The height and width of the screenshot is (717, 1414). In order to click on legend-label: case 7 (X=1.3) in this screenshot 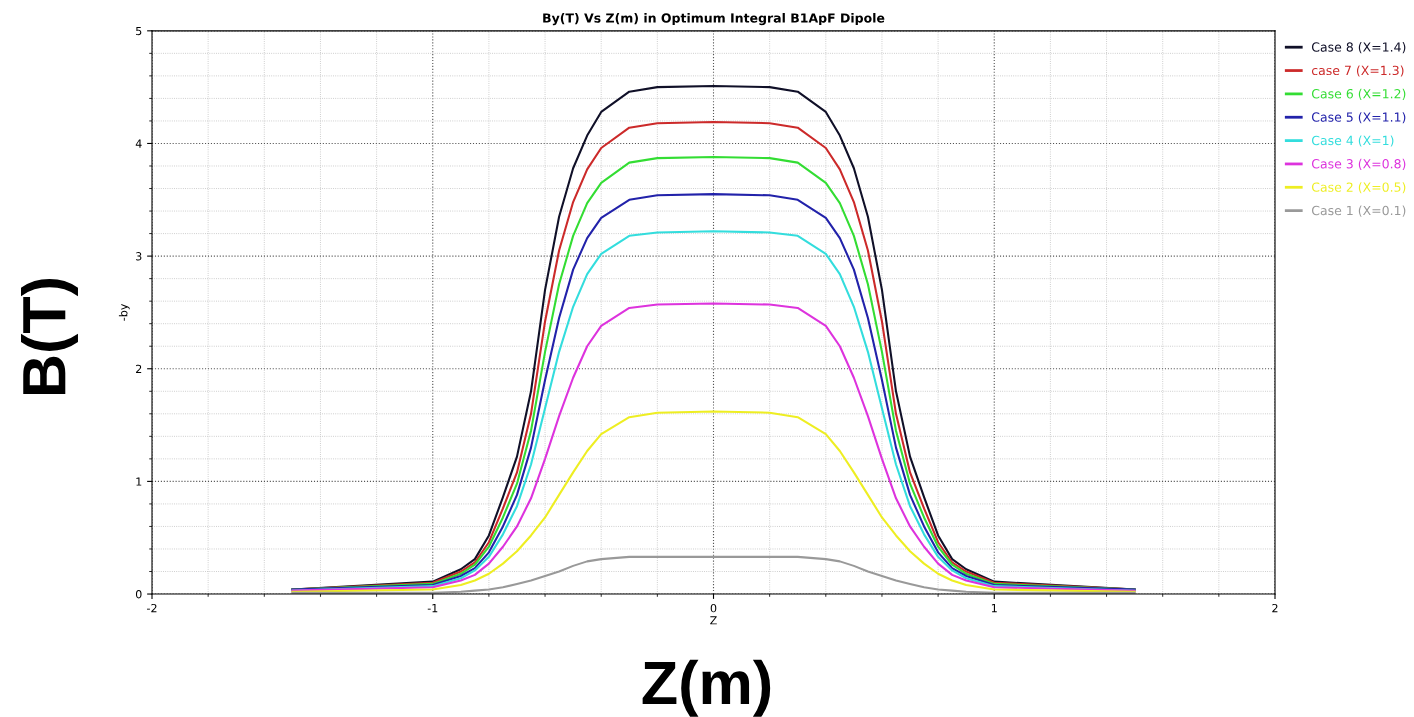, I will do `click(1357, 71)`.